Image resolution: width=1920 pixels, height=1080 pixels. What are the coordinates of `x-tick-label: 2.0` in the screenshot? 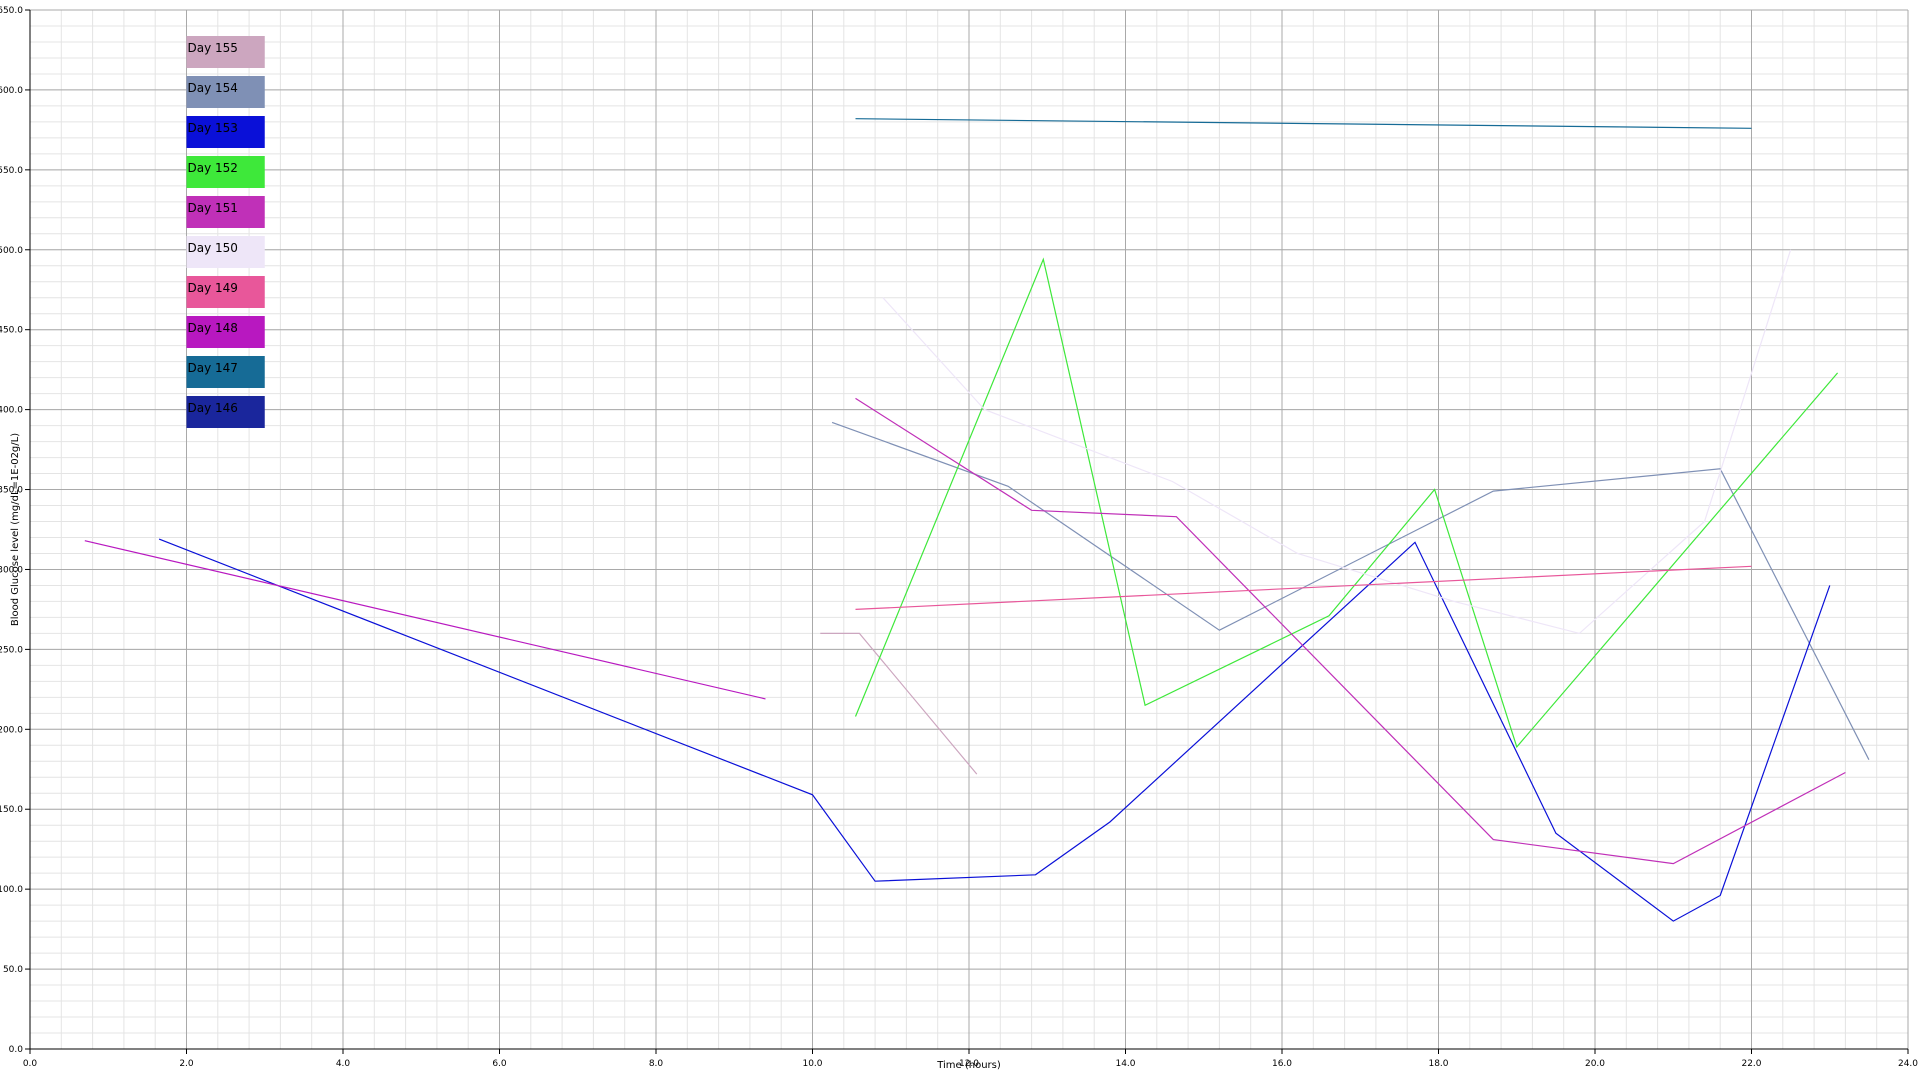 It's located at (186, 1064).